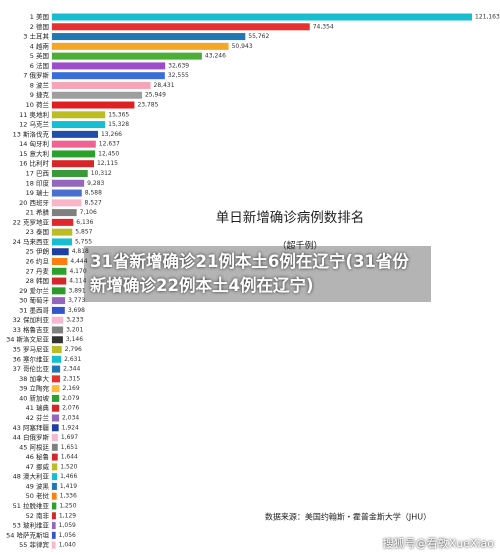 The width and height of the screenshot is (500, 555). What do you see at coordinates (38, 495) in the screenshot?
I see `category-label: 50 老挝` at bounding box center [38, 495].